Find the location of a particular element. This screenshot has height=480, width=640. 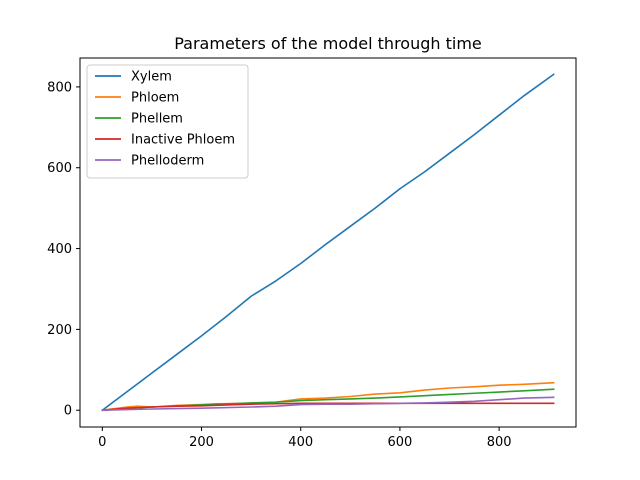

x-tick-label: 800 is located at coordinates (499, 442).